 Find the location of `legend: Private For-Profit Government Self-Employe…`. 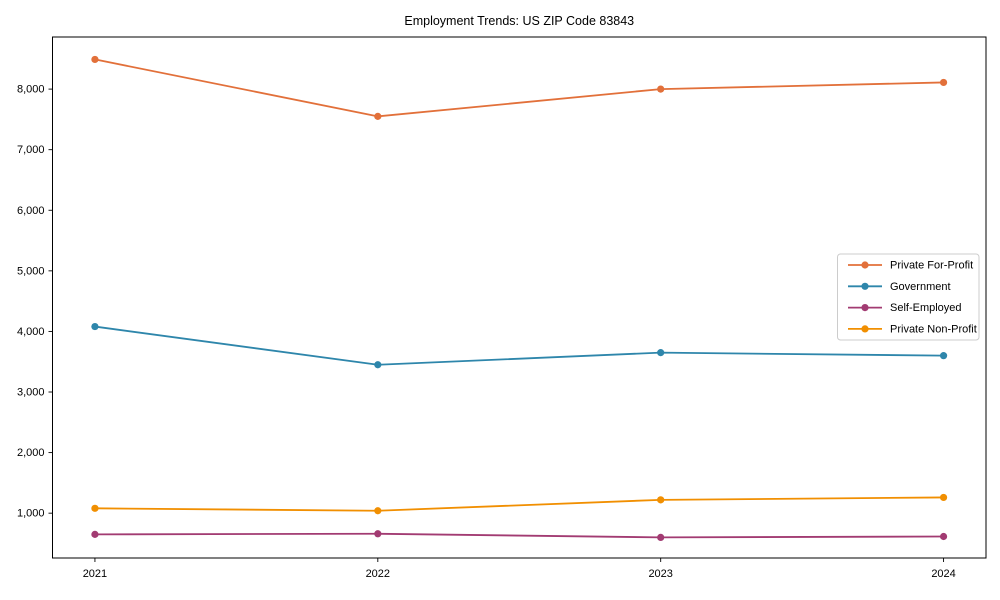

legend: Private For-Profit Government Self-Employe… is located at coordinates (908, 297).